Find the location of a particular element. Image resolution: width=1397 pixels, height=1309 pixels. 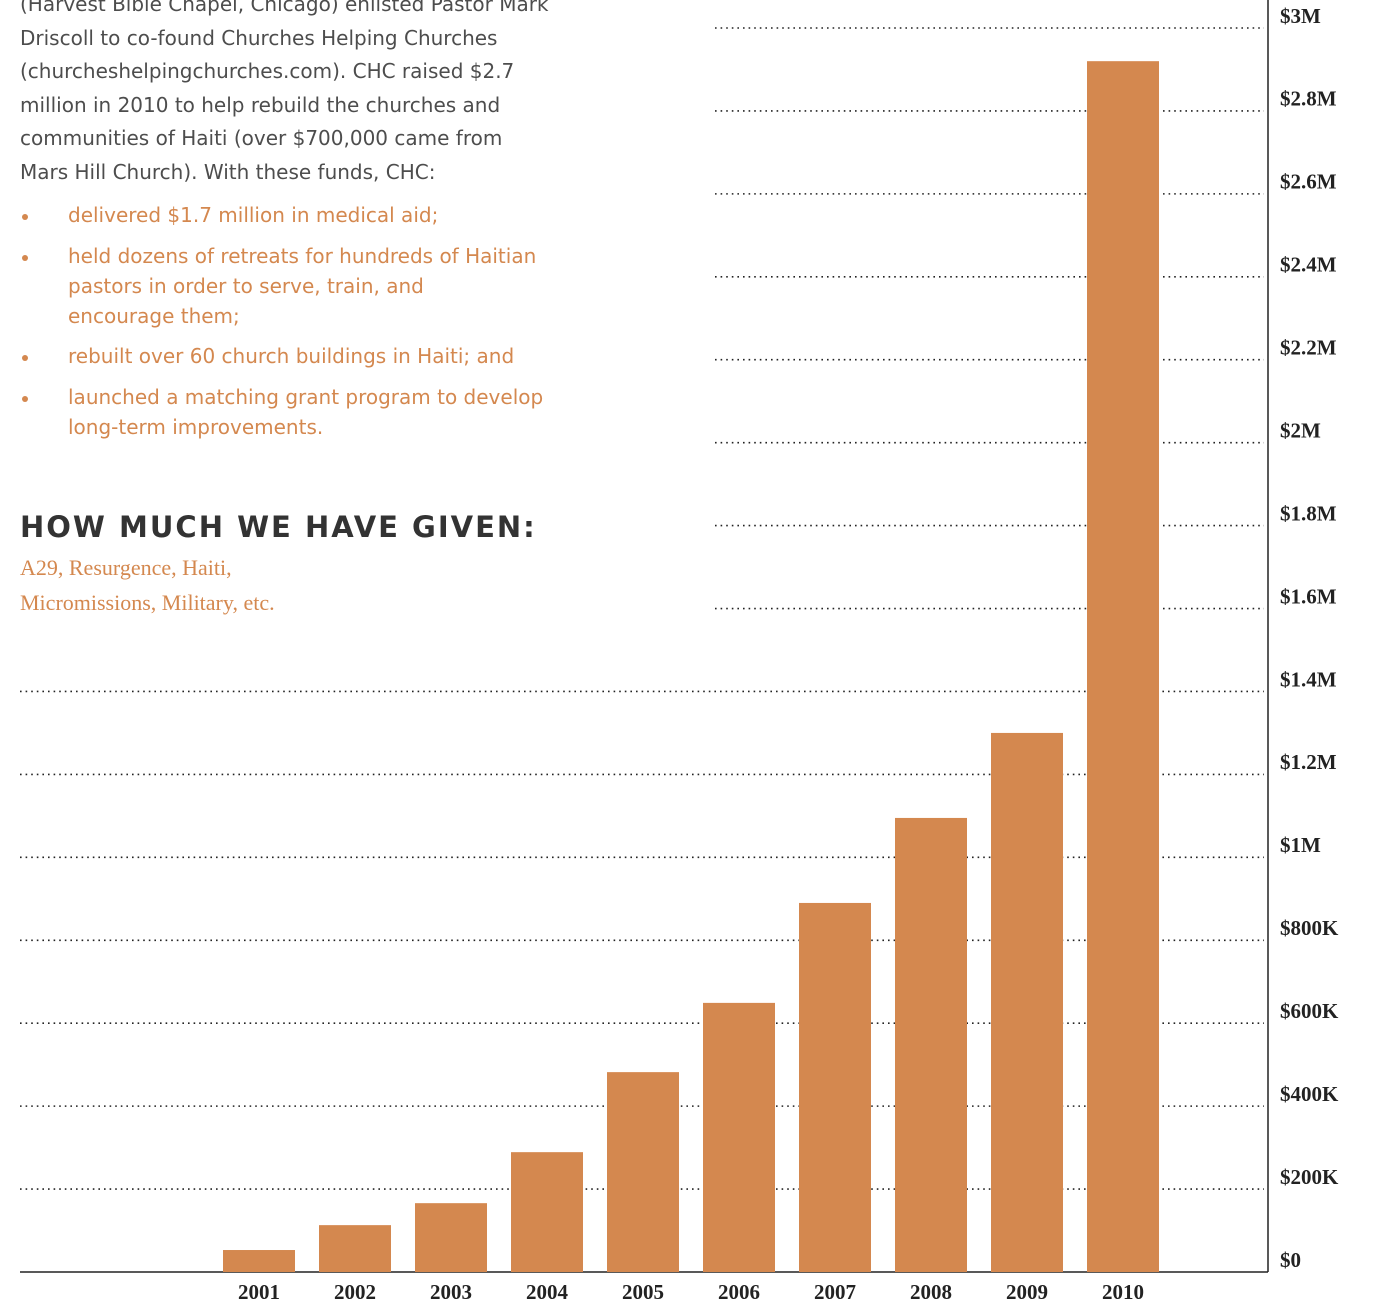

y-tick-label: $1M is located at coordinates (1300, 845).